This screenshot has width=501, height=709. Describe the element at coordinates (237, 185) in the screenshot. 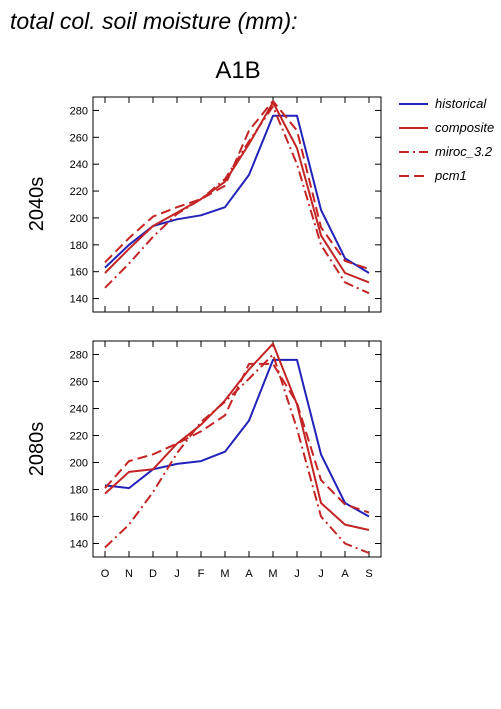

I see `series-line-pcm1-2040s` at that location.